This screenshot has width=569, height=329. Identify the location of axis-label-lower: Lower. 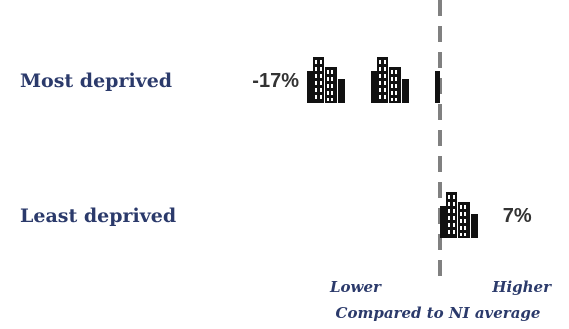
(355, 287).